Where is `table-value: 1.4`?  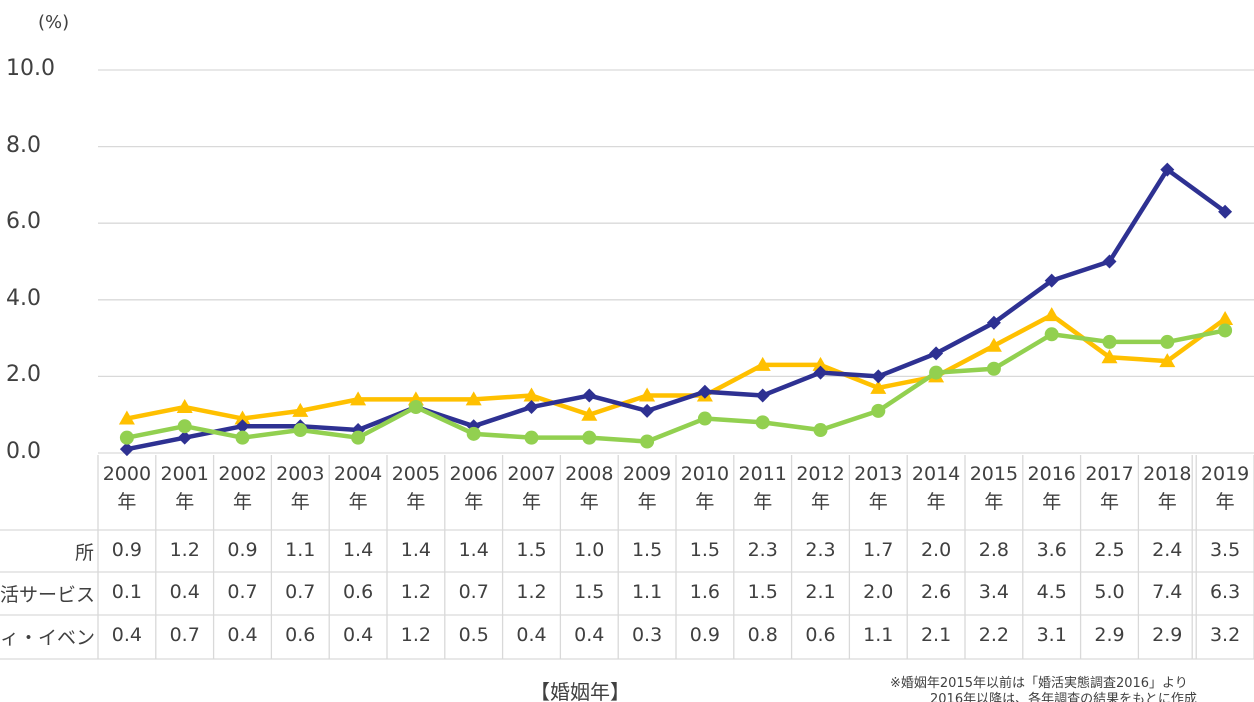 table-value: 1.4 is located at coordinates (415, 550).